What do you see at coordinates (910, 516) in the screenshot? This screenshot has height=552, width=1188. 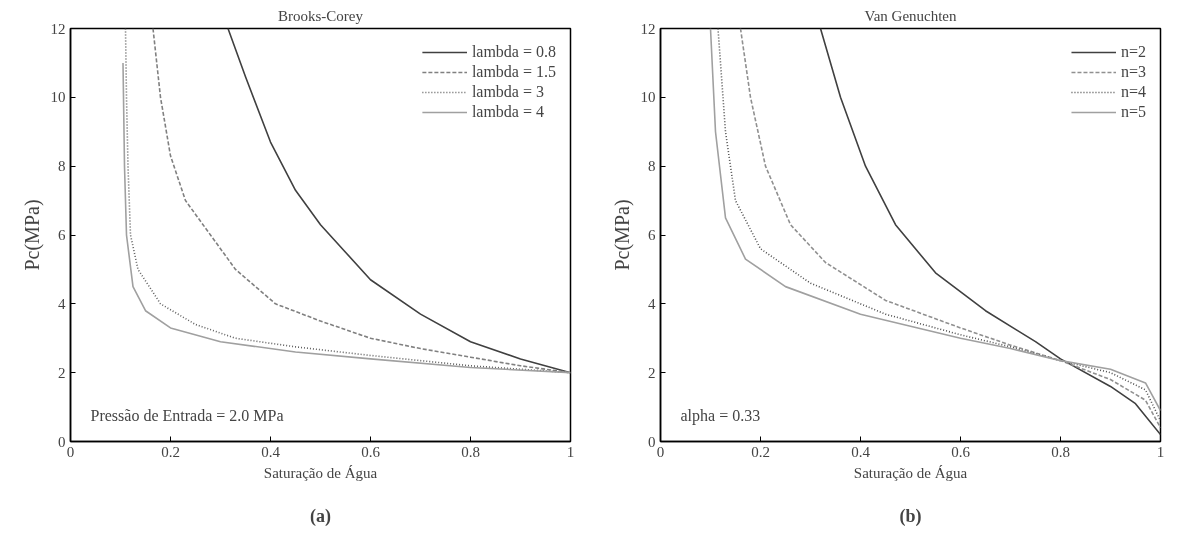 I see `text: (b)` at bounding box center [910, 516].